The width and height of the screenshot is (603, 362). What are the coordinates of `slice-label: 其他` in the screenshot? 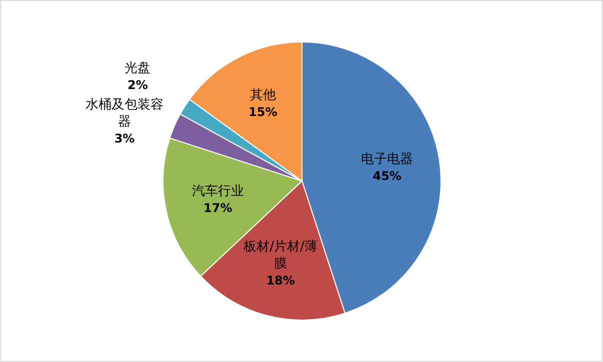 It's located at (262, 95).